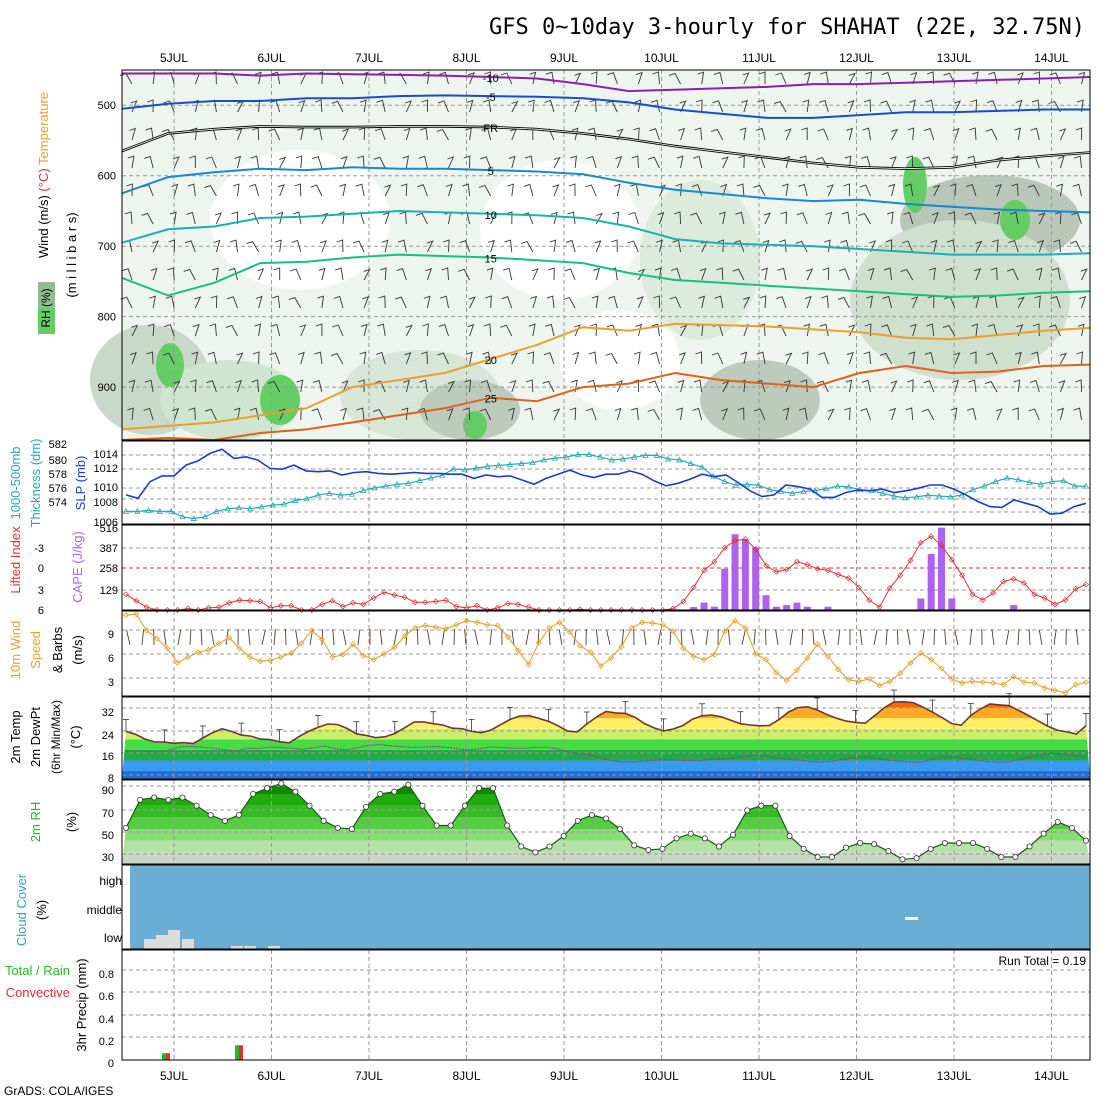 This screenshot has width=1100, height=1100. What do you see at coordinates (620, 360) in the screenshot?
I see `rh-shading-blob` at bounding box center [620, 360].